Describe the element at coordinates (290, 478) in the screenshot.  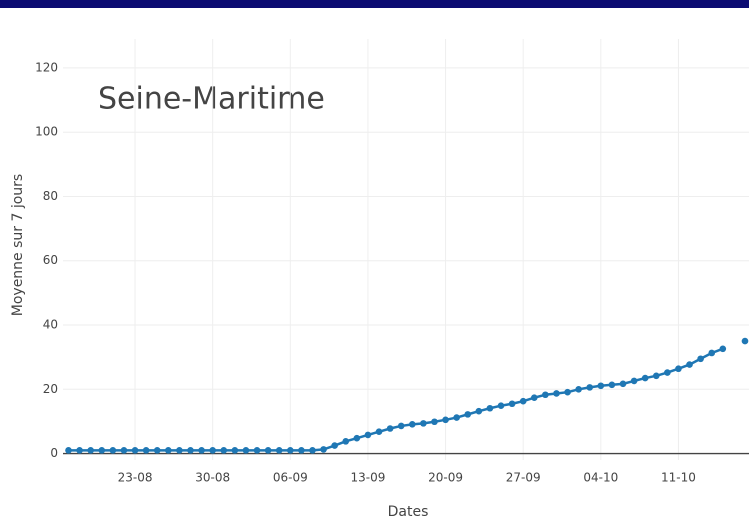
I see `x-tick-label: 06-09` at that location.